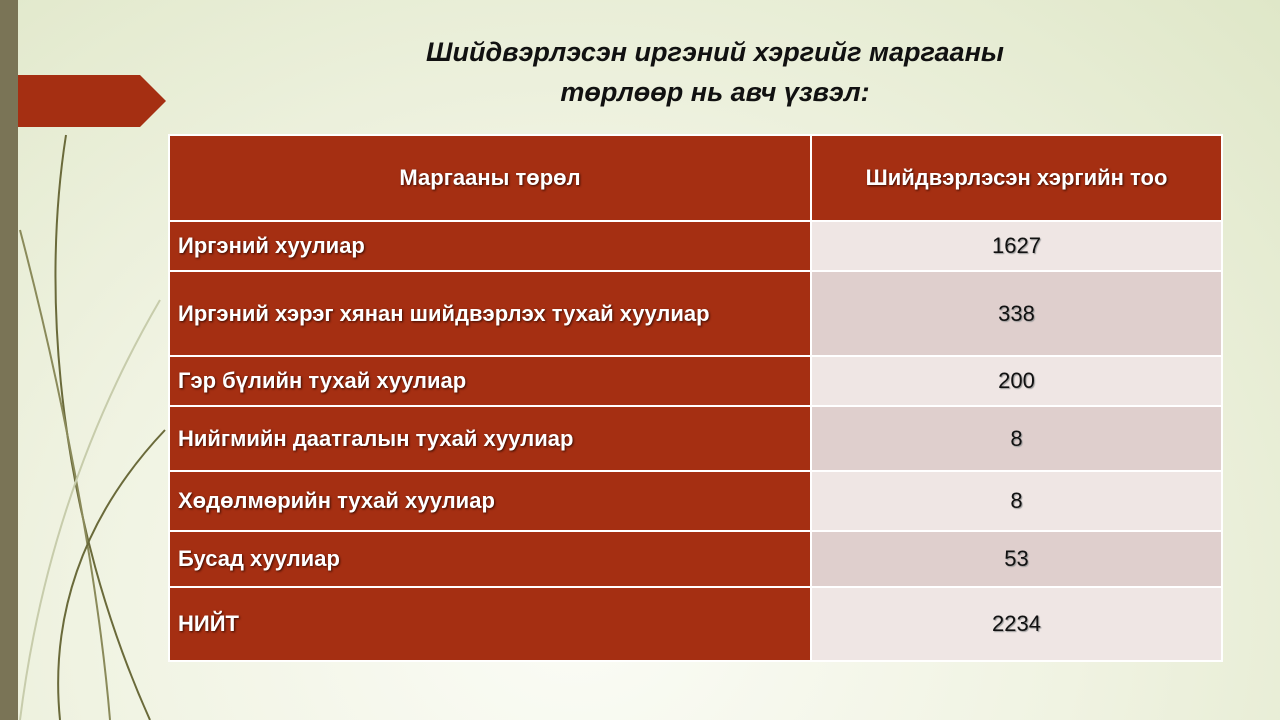  I want to click on row-value: 1627, so click(1016, 246).